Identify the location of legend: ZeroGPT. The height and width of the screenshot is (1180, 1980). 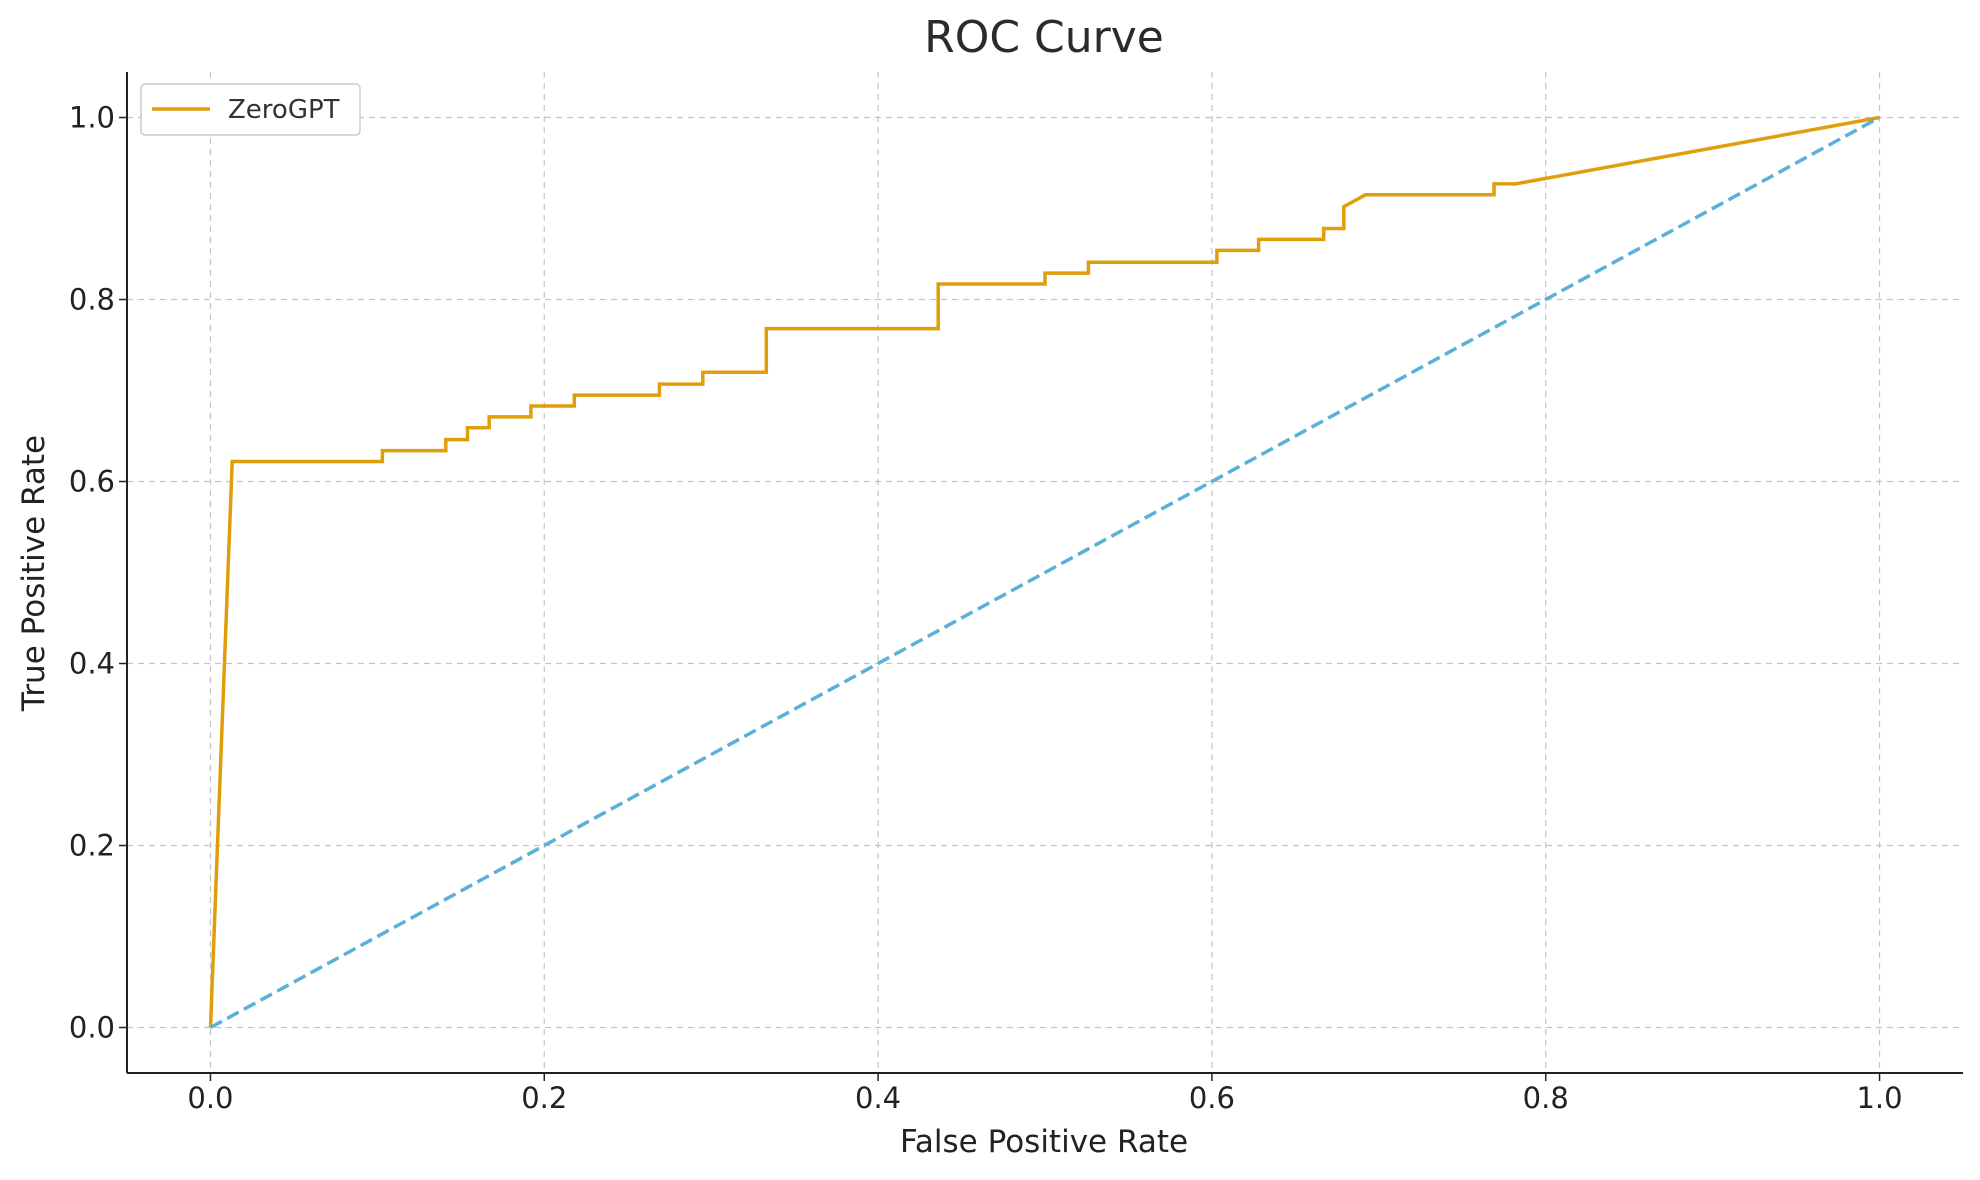
(250, 109).